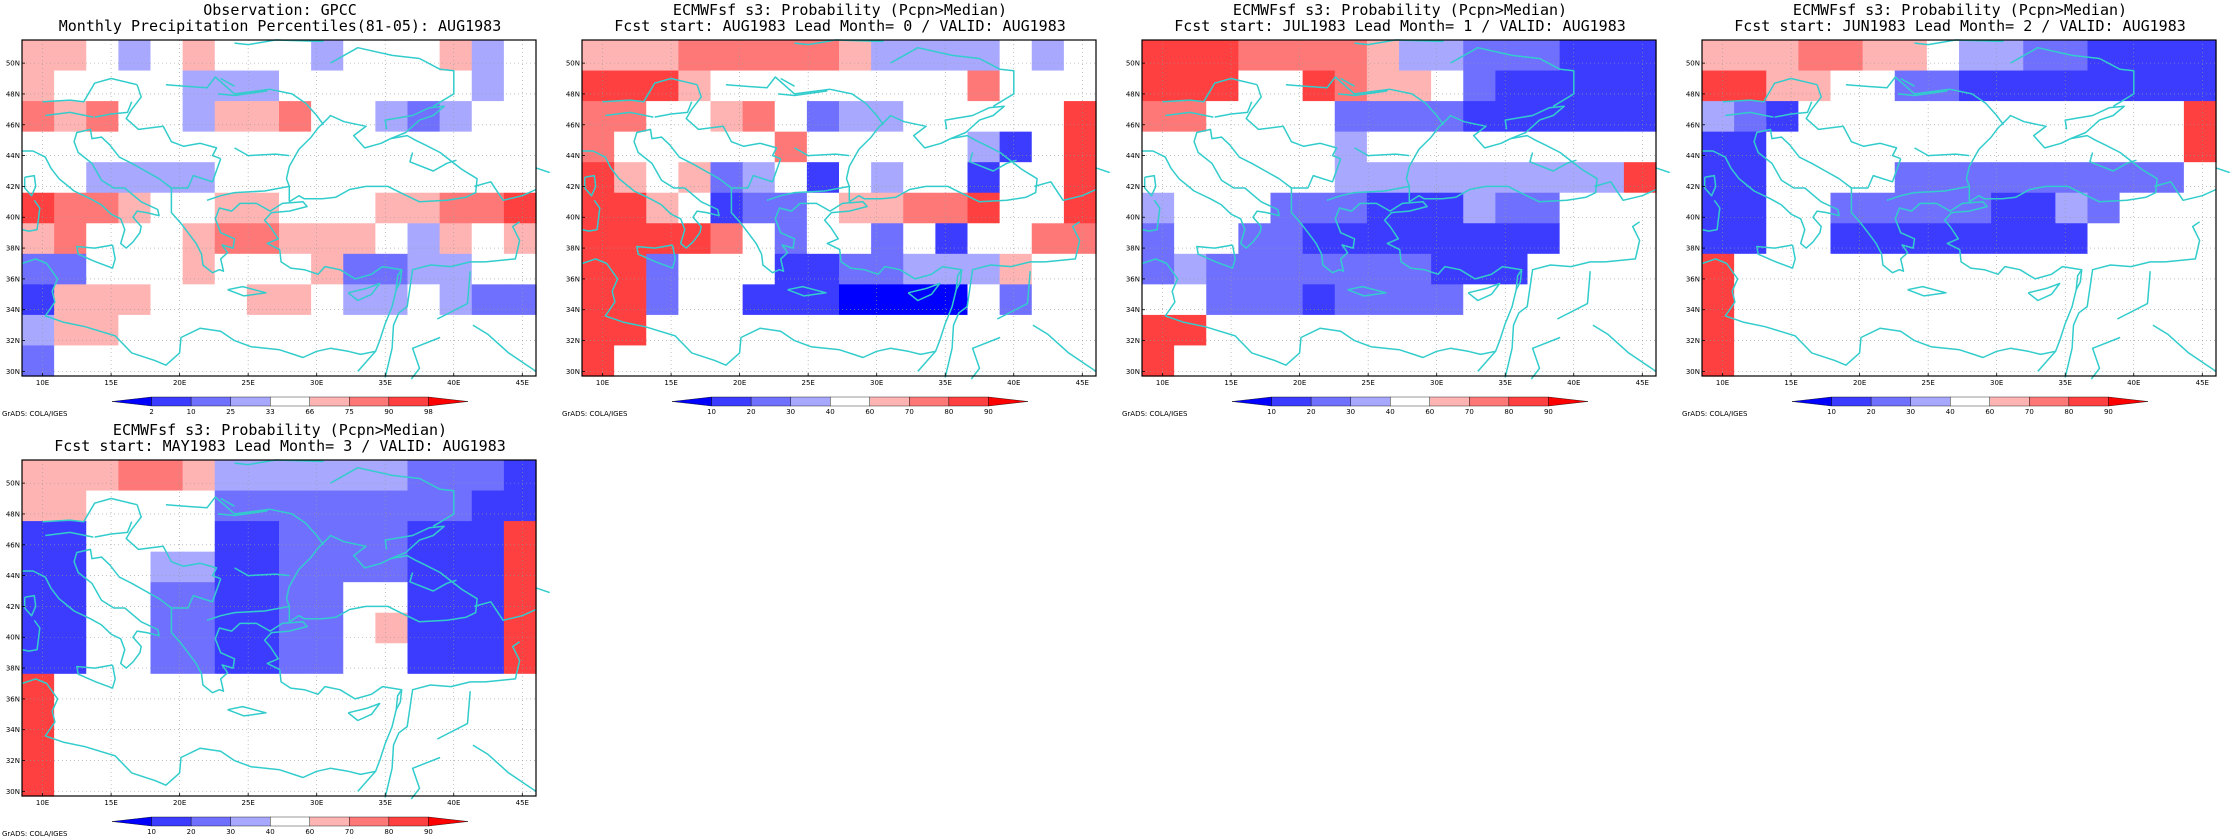  What do you see at coordinates (869, 412) in the screenshot?
I see `legend-tick-label: 60` at bounding box center [869, 412].